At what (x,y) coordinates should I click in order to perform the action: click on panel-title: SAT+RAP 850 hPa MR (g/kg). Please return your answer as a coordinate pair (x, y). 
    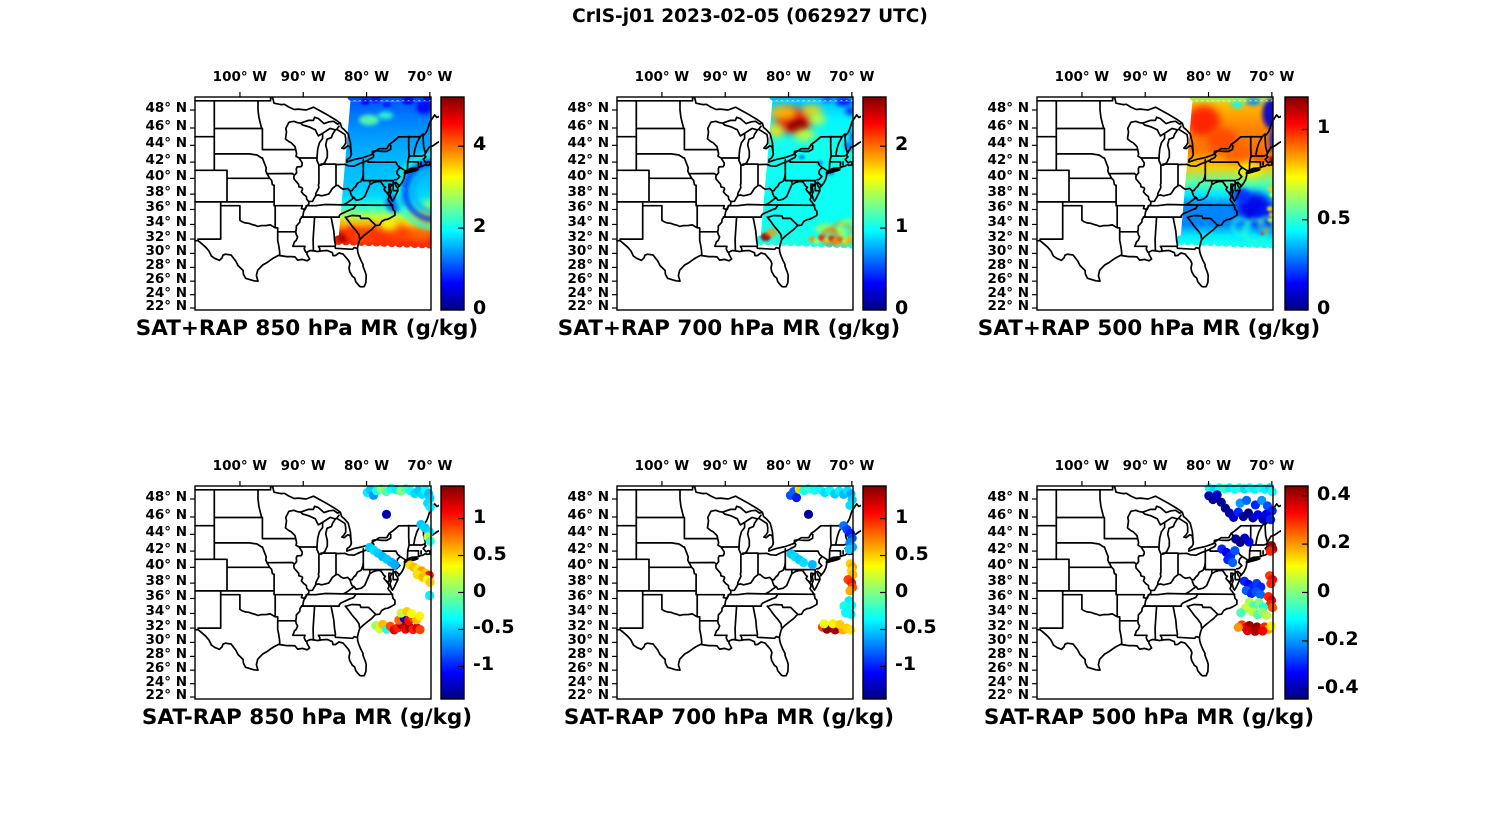
    Looking at the image, I should click on (307, 328).